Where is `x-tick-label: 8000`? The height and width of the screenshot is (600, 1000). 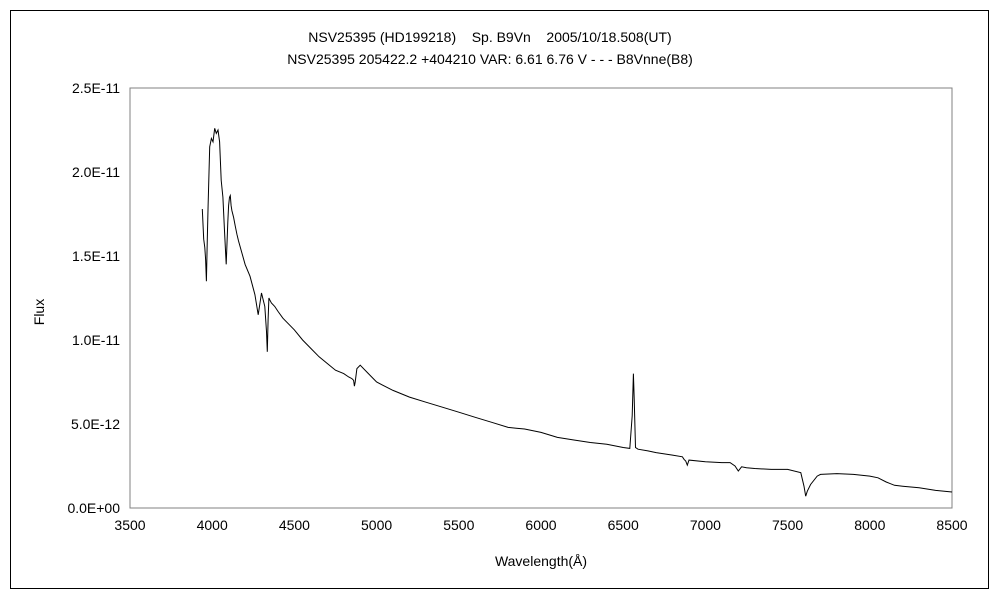
x-tick-label: 8000 is located at coordinates (869, 525).